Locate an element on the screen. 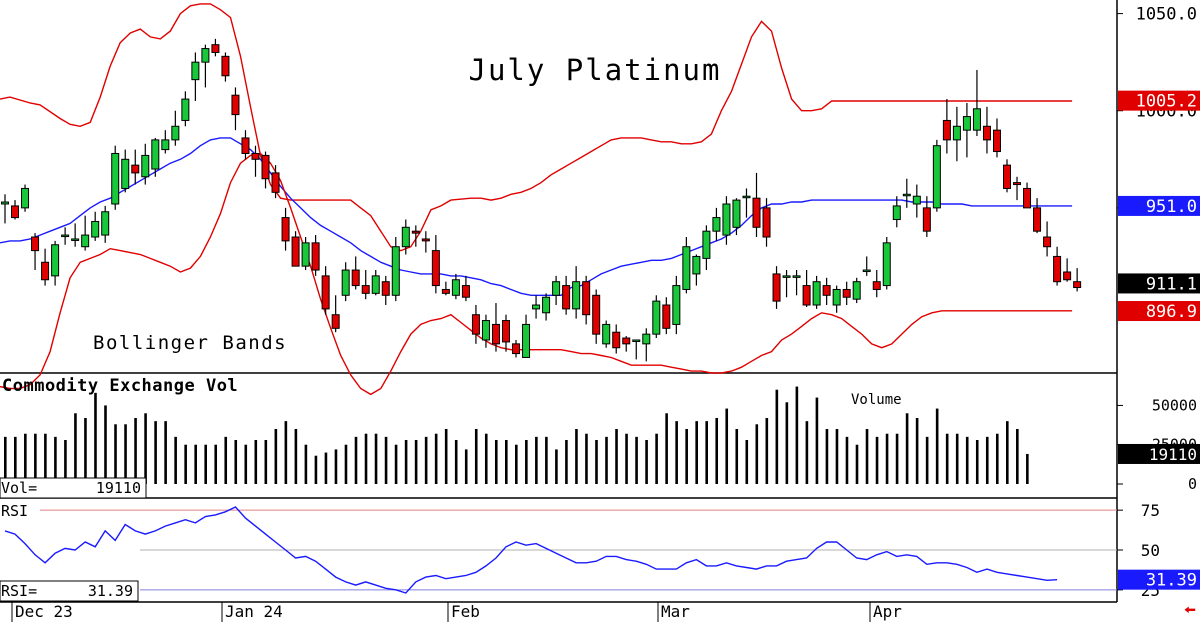 This screenshot has width=1200, height=622. volume-panel-title: Commodity Exchange Vol is located at coordinates (120, 386).